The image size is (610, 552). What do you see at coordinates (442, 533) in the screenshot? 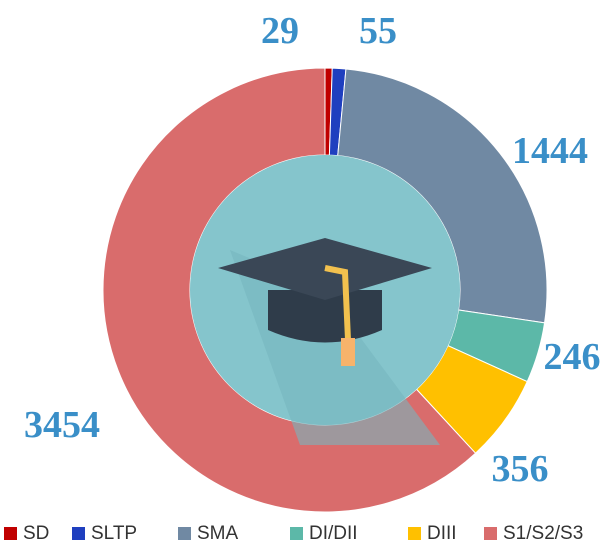
I see `legend-label: DIII` at bounding box center [442, 533].